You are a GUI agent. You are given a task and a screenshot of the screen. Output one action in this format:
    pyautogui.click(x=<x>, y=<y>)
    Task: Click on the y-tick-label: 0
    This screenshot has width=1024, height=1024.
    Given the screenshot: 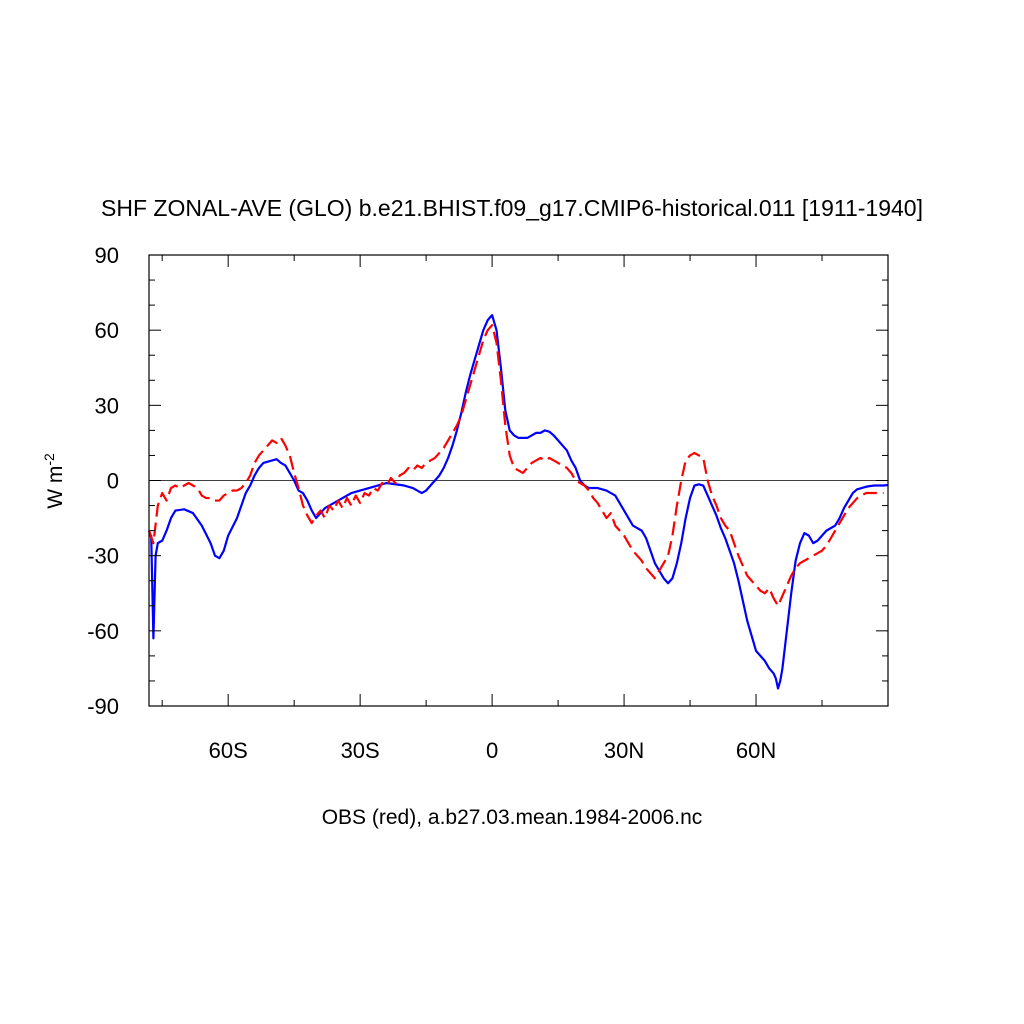 What is the action you would take?
    pyautogui.click(x=113, y=481)
    